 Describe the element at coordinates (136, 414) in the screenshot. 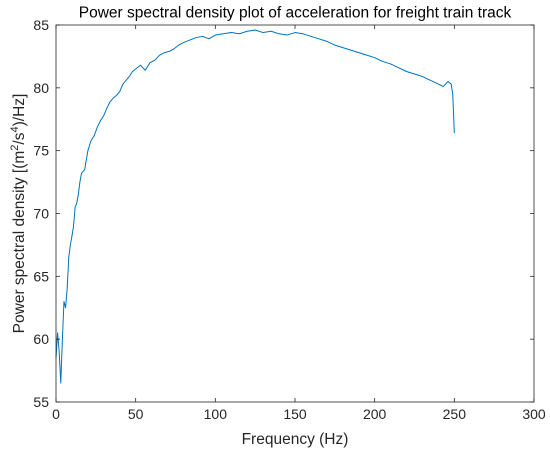

I see `x-tick-label: 50` at that location.